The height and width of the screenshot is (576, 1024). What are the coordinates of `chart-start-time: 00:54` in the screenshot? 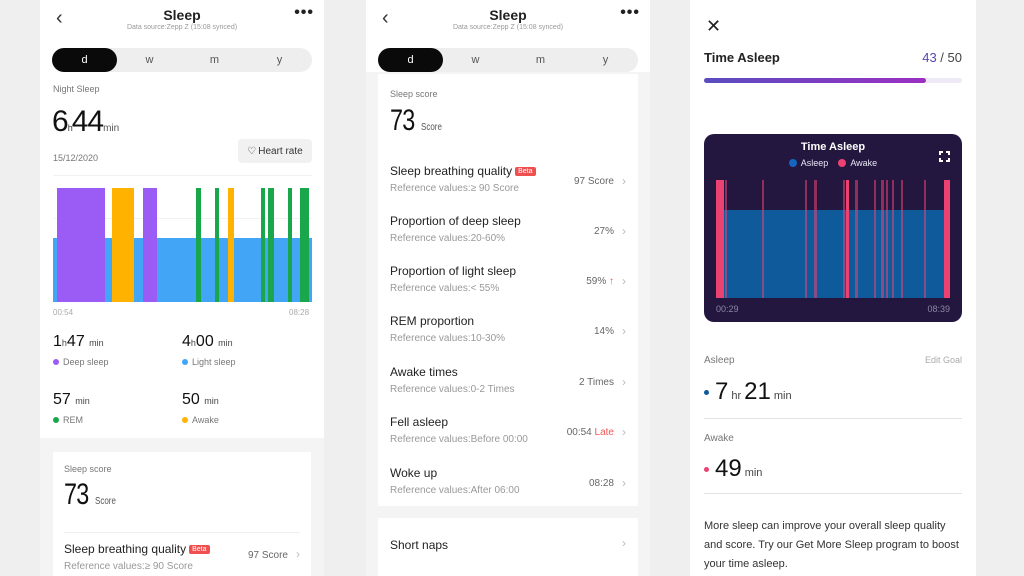 It's located at (63, 312).